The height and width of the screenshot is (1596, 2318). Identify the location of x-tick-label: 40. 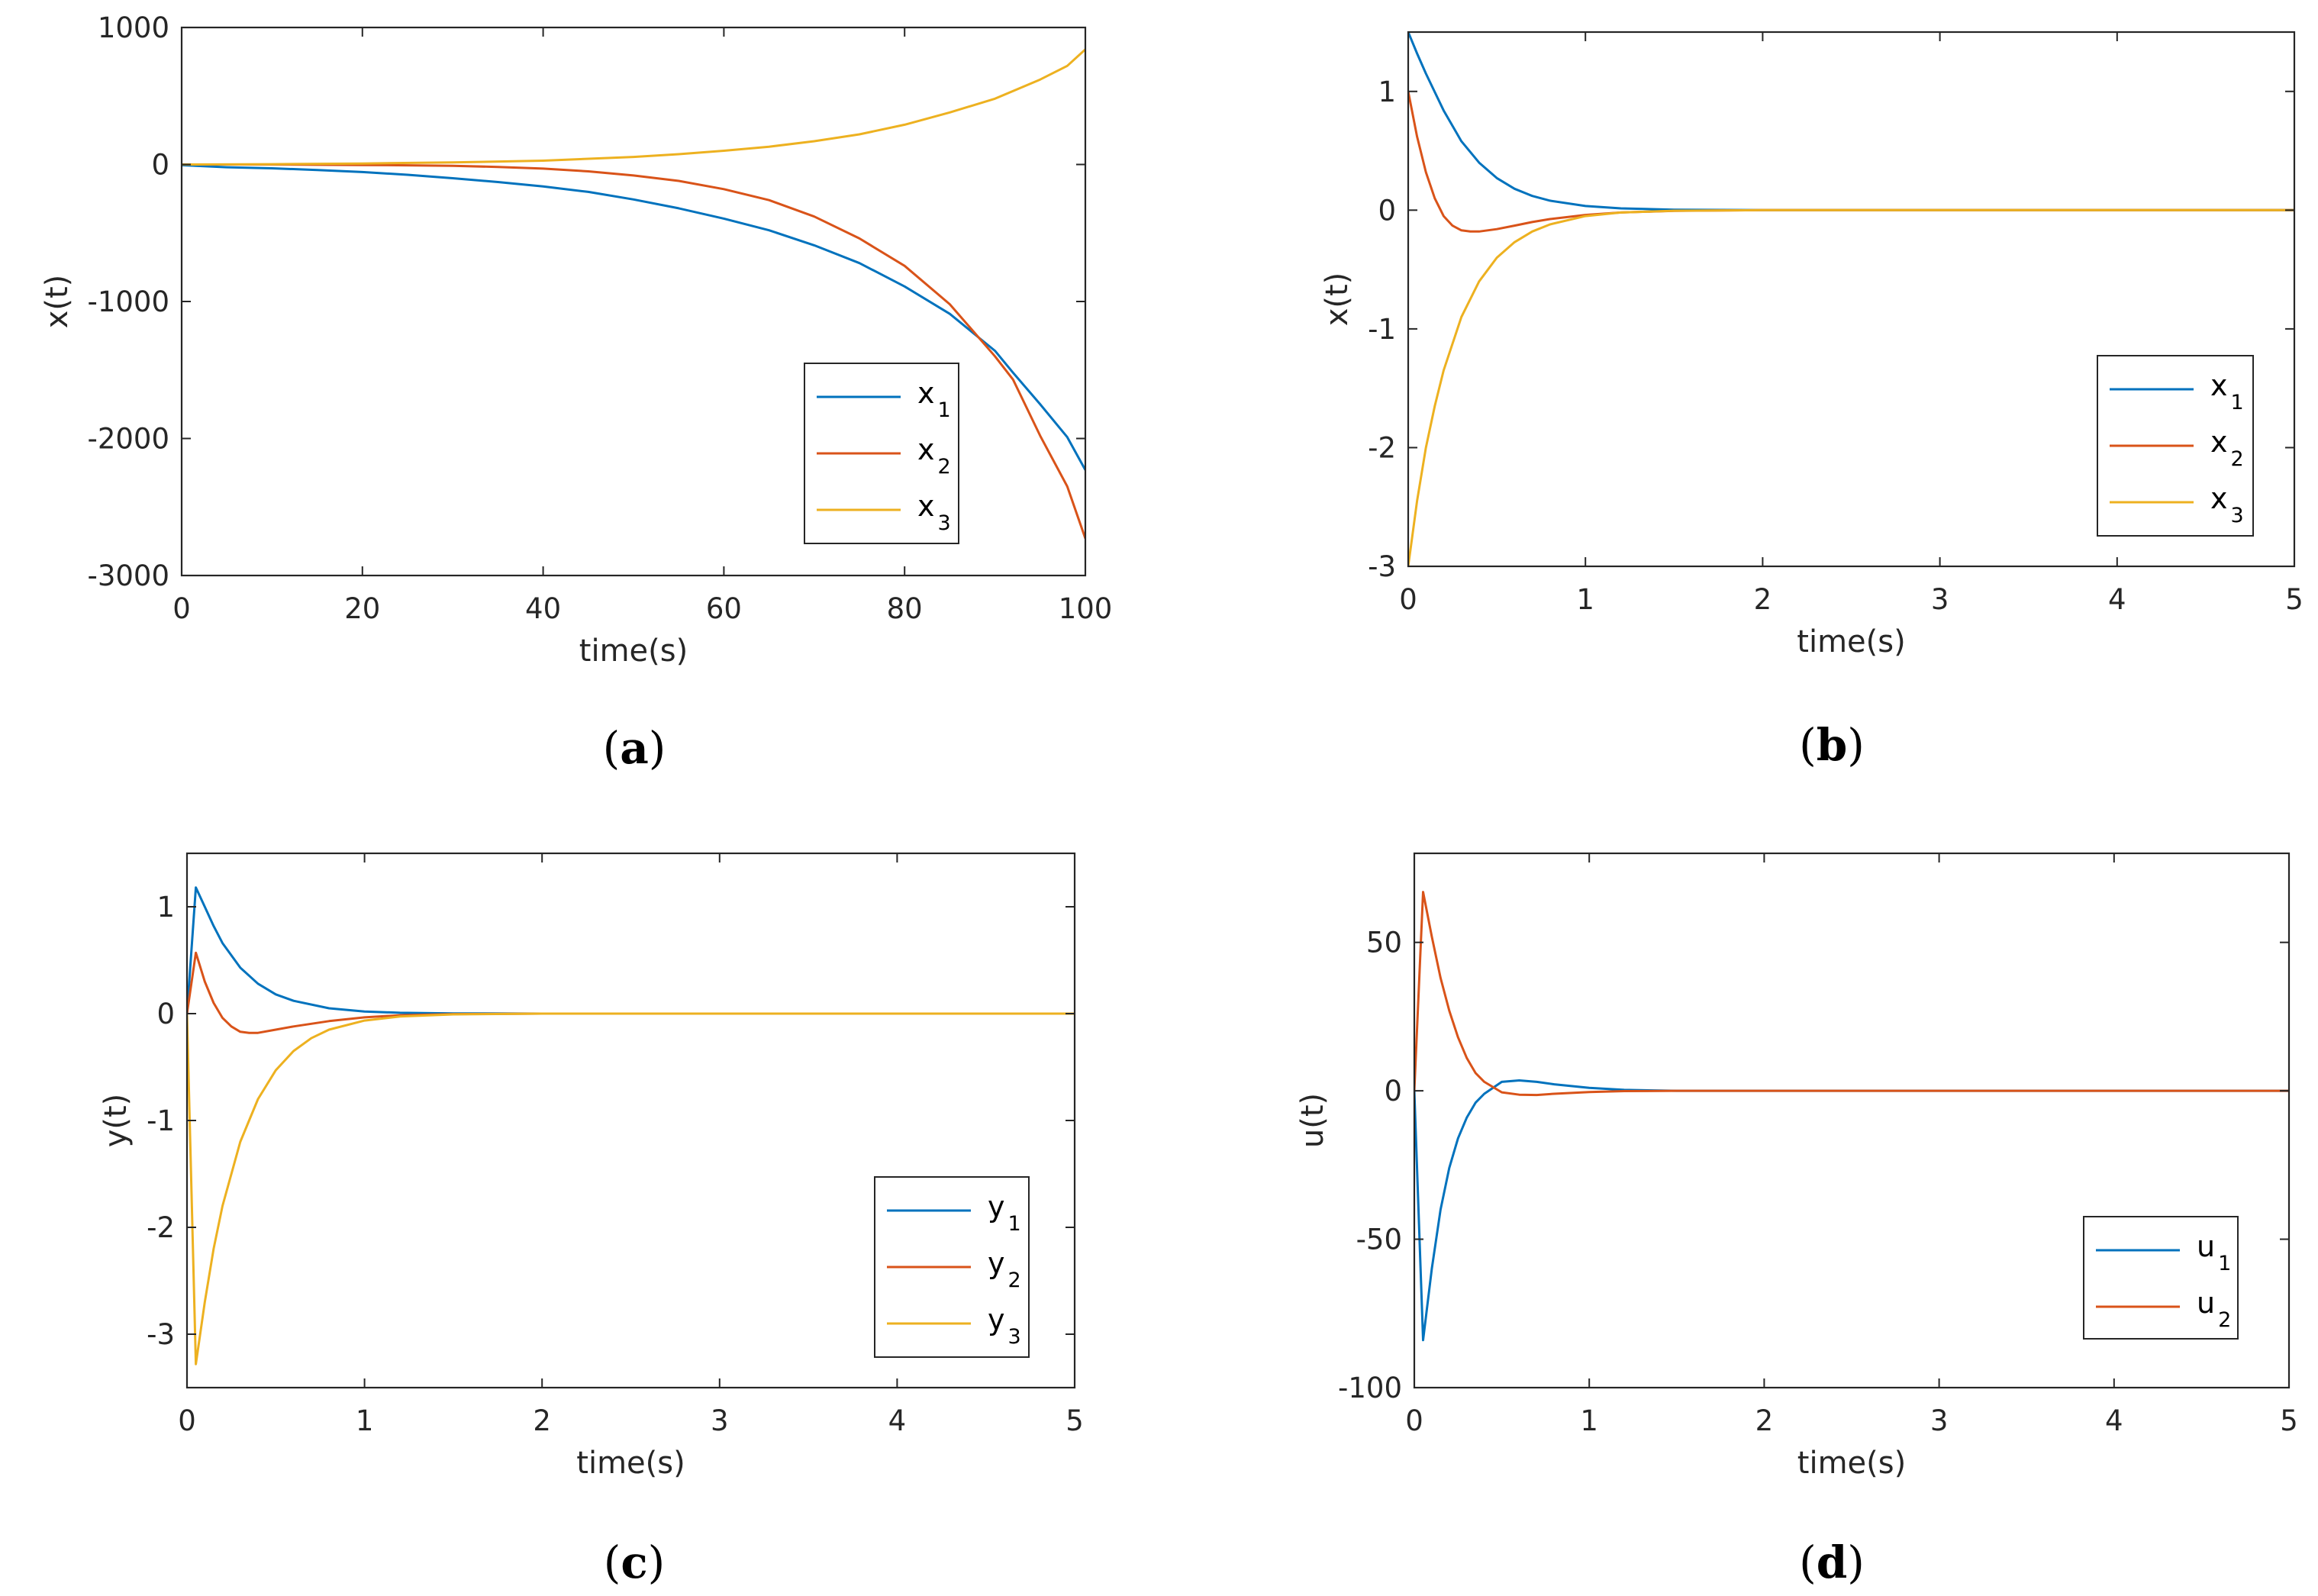
(543, 608).